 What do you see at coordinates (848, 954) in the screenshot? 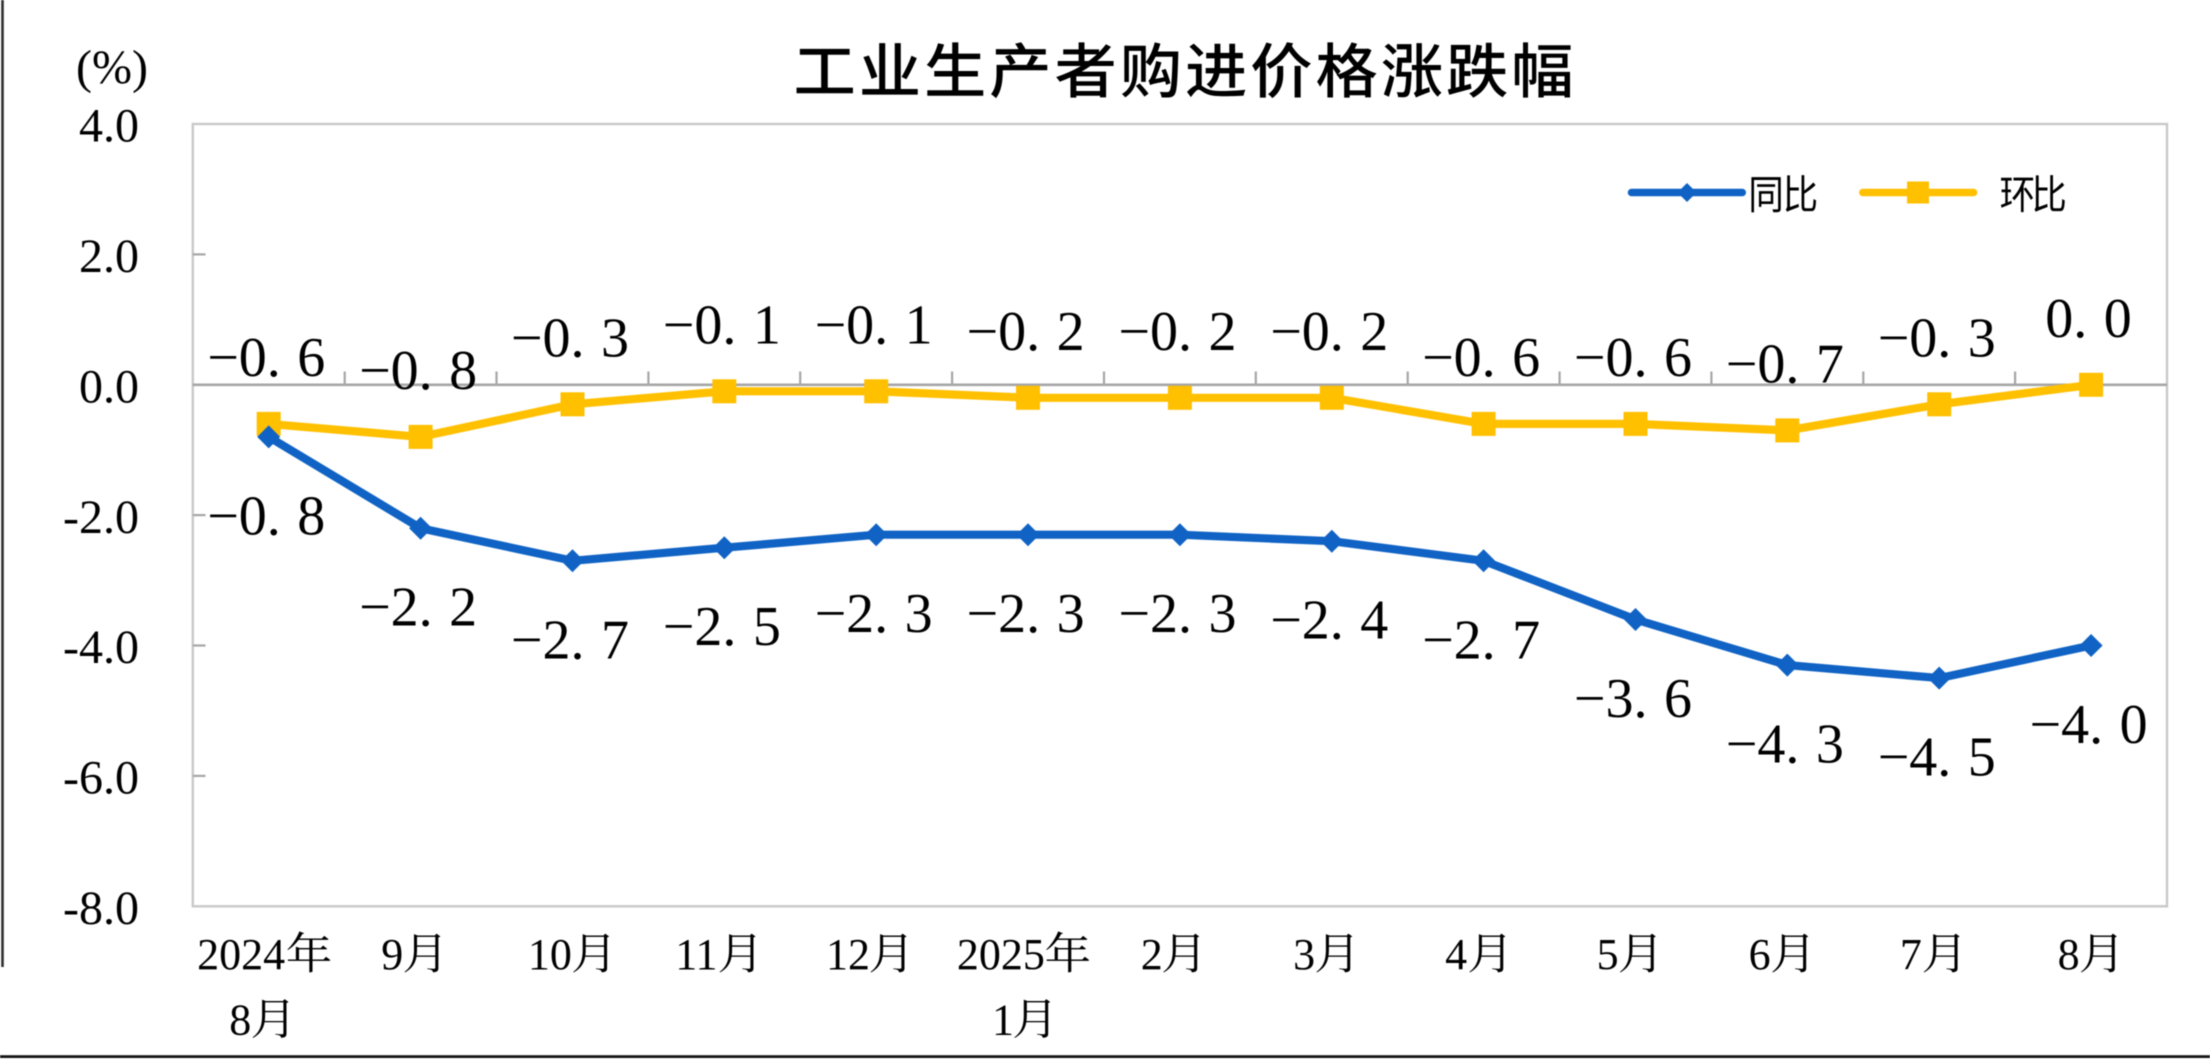
I see `svg-text: 12` at bounding box center [848, 954].